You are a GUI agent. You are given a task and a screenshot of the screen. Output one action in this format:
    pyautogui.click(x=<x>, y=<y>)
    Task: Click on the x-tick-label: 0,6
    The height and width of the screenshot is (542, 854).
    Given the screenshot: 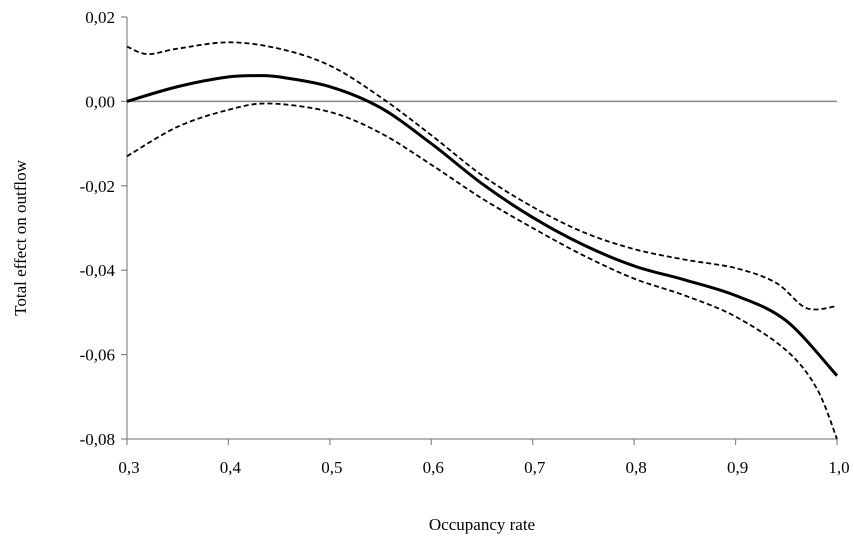 What is the action you would take?
    pyautogui.click(x=433, y=467)
    